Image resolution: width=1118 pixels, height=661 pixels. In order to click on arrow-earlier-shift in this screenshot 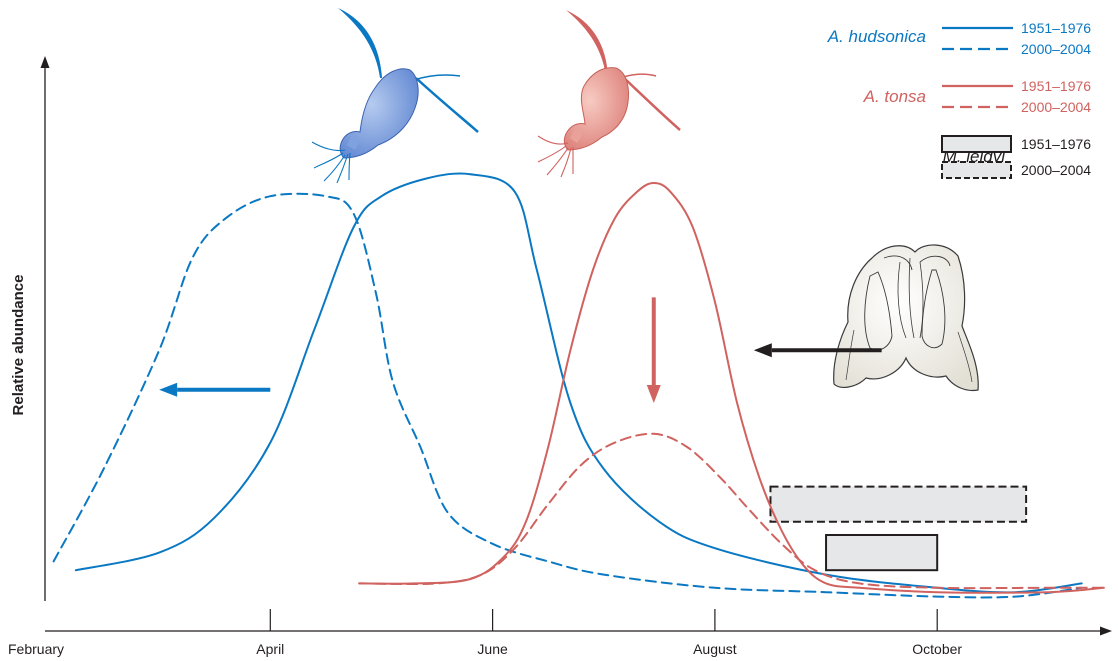, I will do `click(215, 389)`.